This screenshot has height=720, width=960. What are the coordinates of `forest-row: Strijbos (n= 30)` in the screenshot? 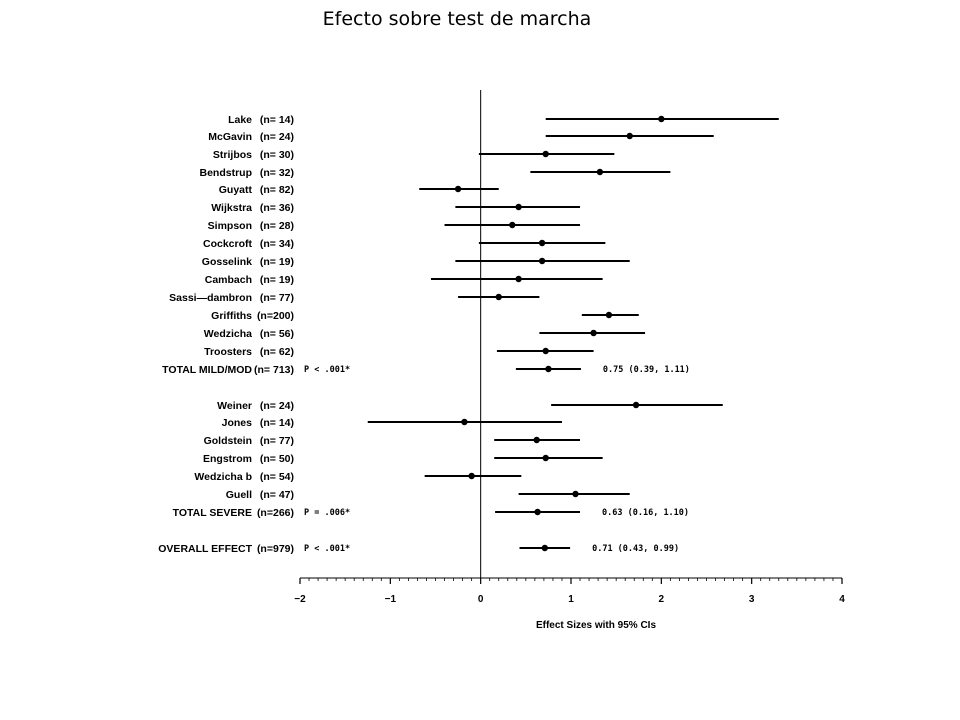 It's located at (414, 155).